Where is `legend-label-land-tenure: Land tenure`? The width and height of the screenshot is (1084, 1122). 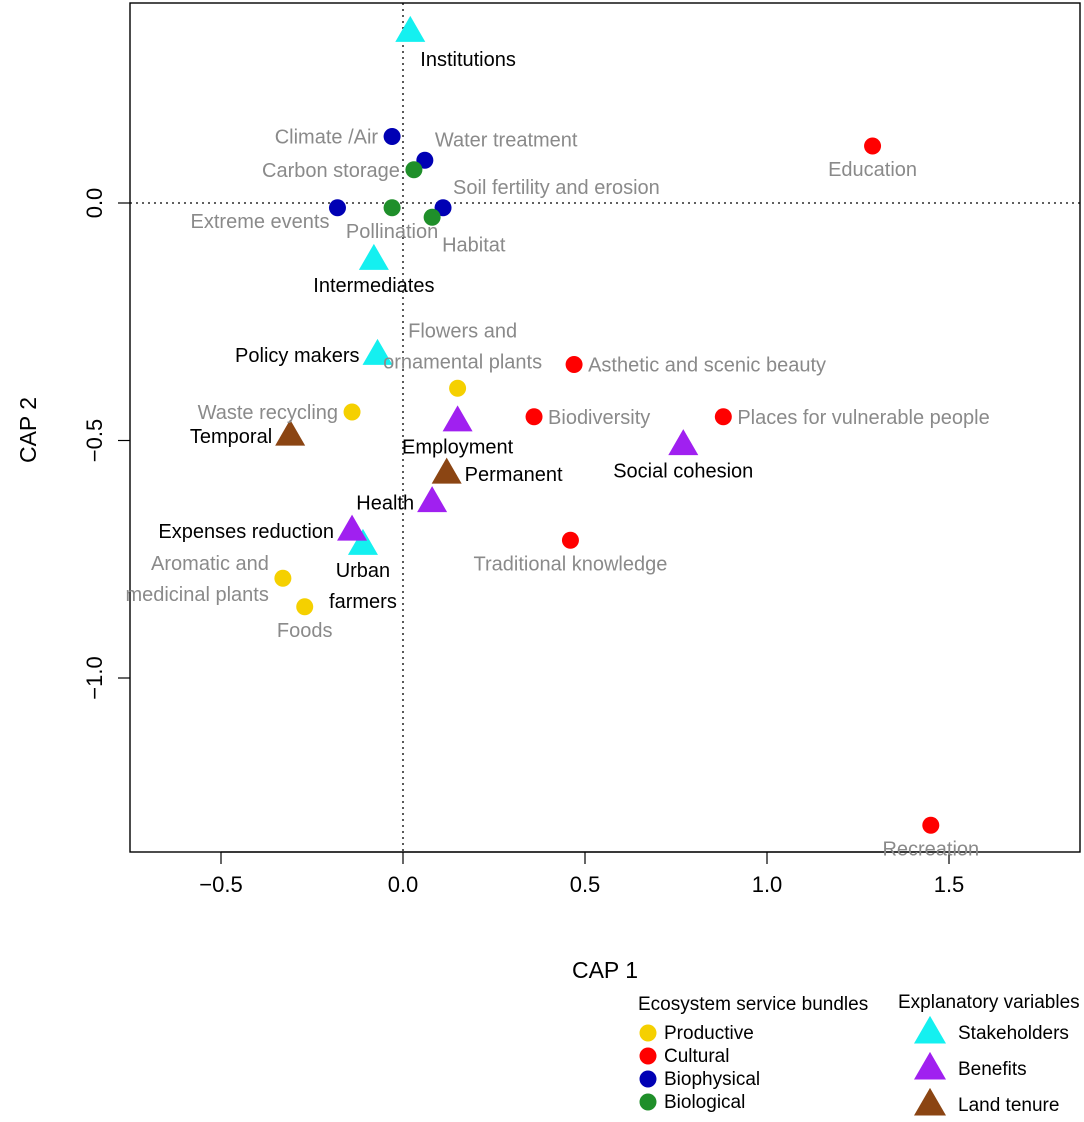 legend-label-land-tenure: Land tenure is located at coordinates (1008, 1105).